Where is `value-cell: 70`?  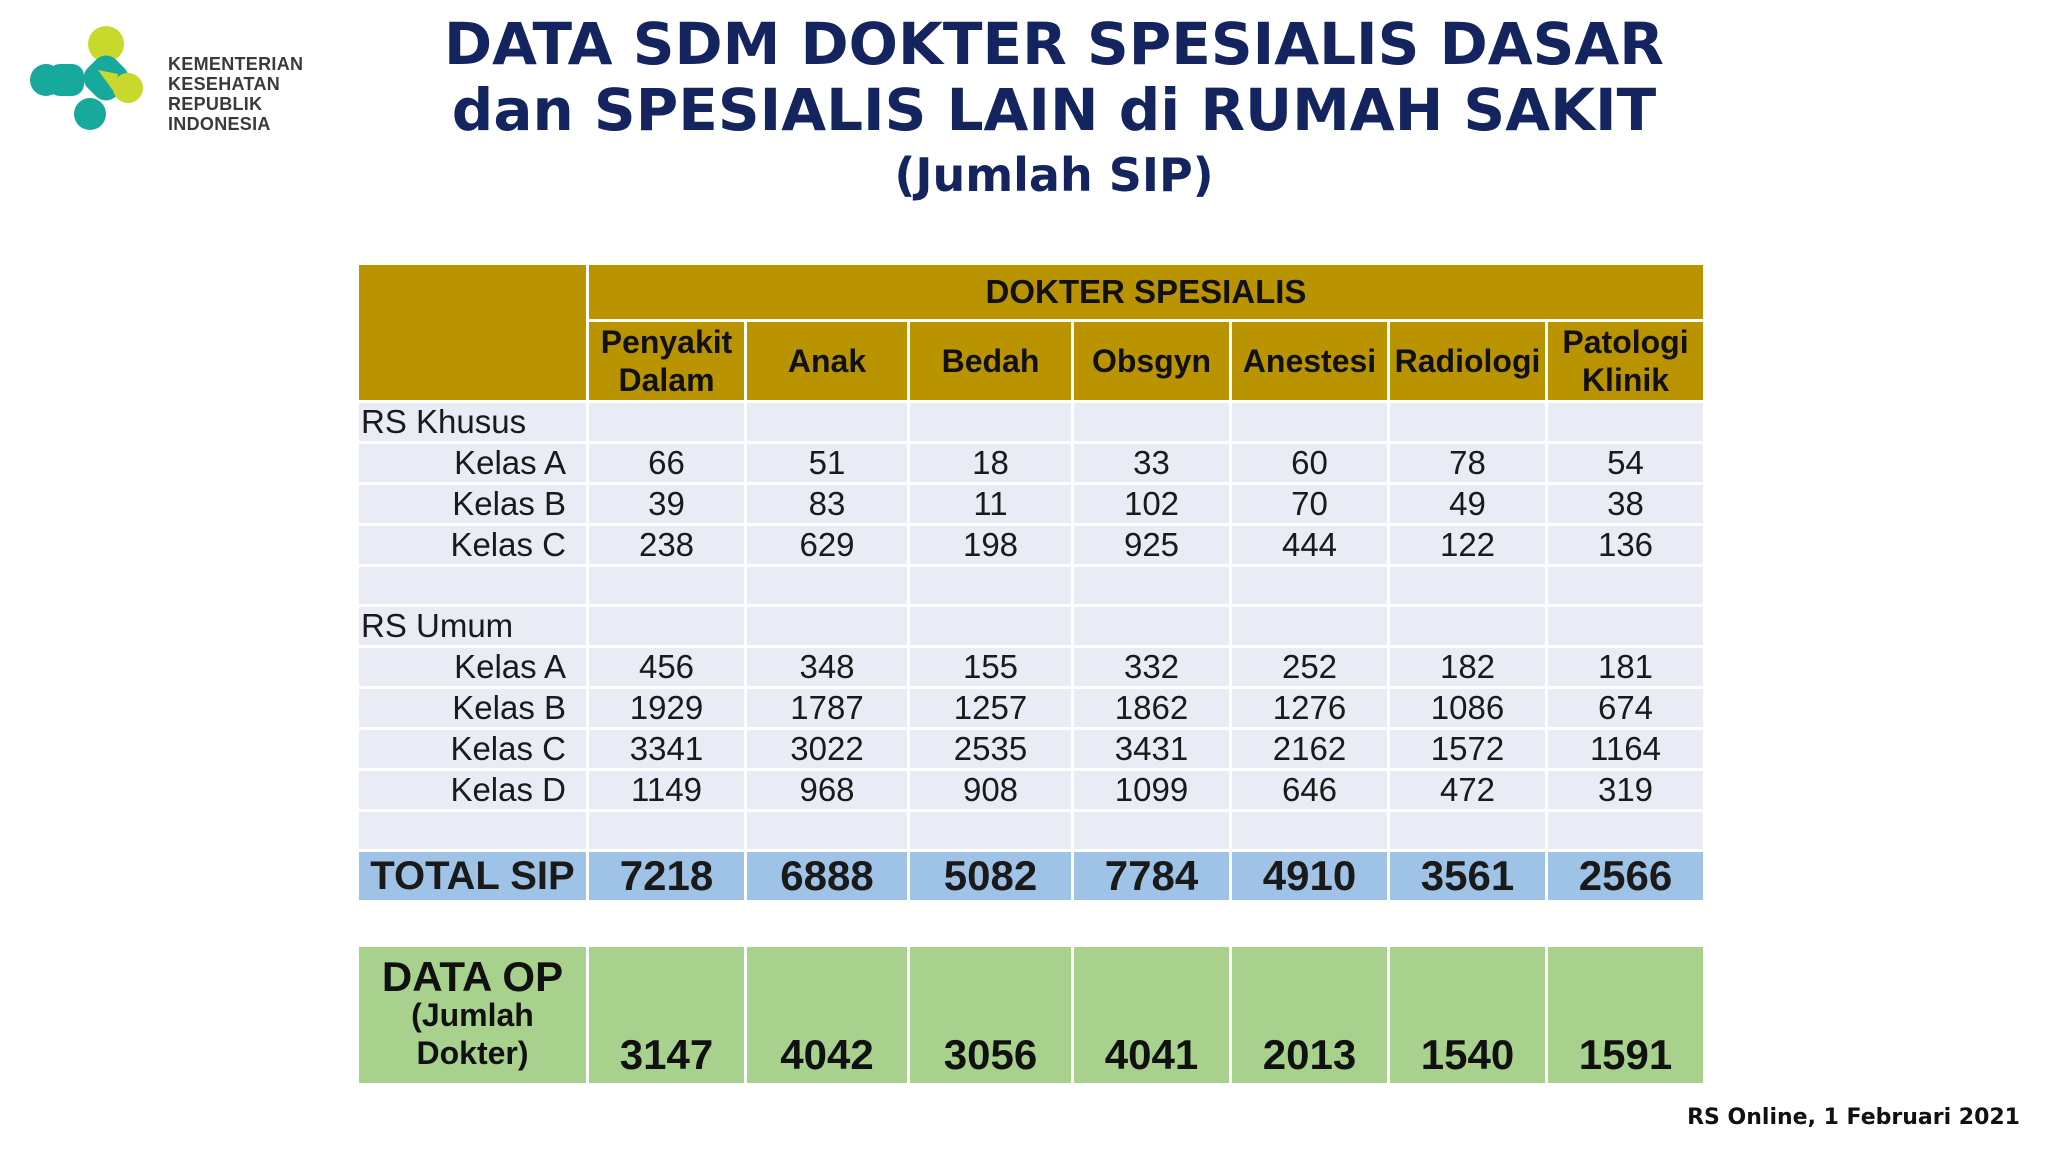
value-cell: 70 is located at coordinates (1309, 504).